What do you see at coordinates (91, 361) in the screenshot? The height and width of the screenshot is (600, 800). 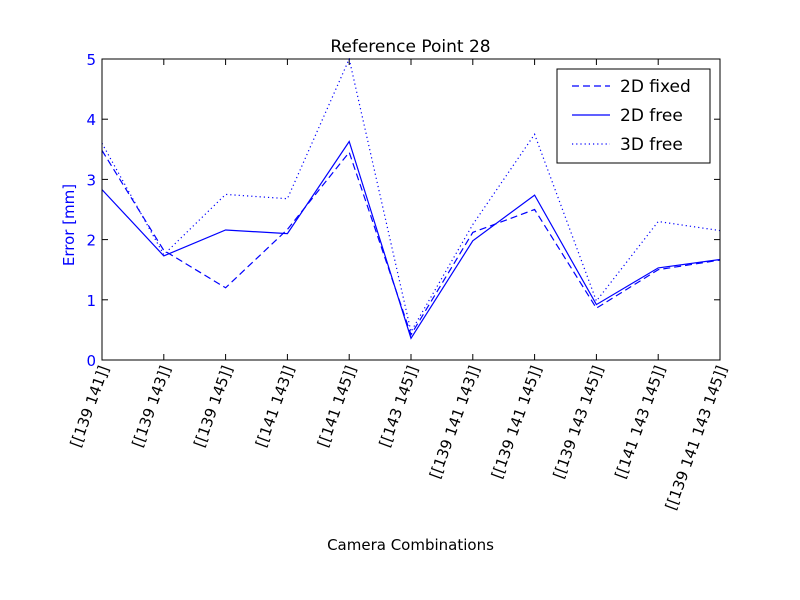 I see `y-tick-label: 0` at bounding box center [91, 361].